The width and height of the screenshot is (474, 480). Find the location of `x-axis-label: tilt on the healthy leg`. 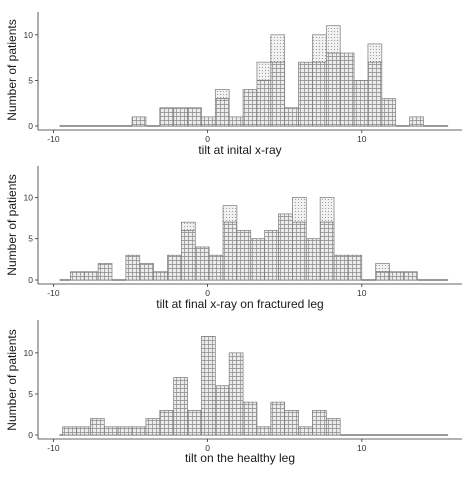

x-axis-label: tilt on the healthy leg is located at coordinates (240, 458).